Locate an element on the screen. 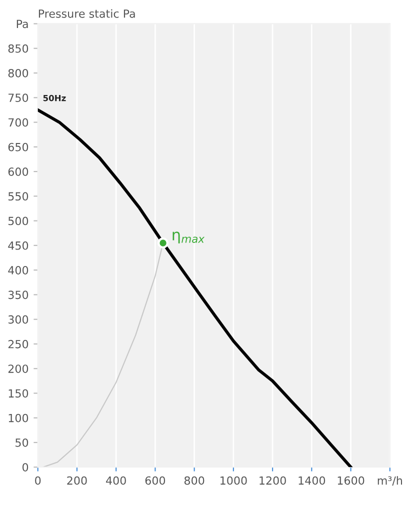 The image size is (407, 505). y-tick-label: 450 is located at coordinates (18, 245).